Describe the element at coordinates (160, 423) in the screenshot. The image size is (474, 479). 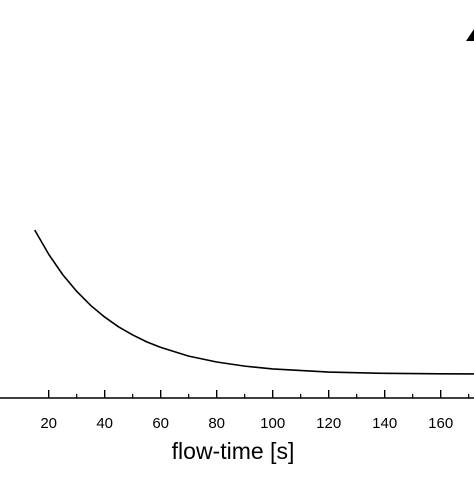
I see `x-tick-label: 60` at that location.